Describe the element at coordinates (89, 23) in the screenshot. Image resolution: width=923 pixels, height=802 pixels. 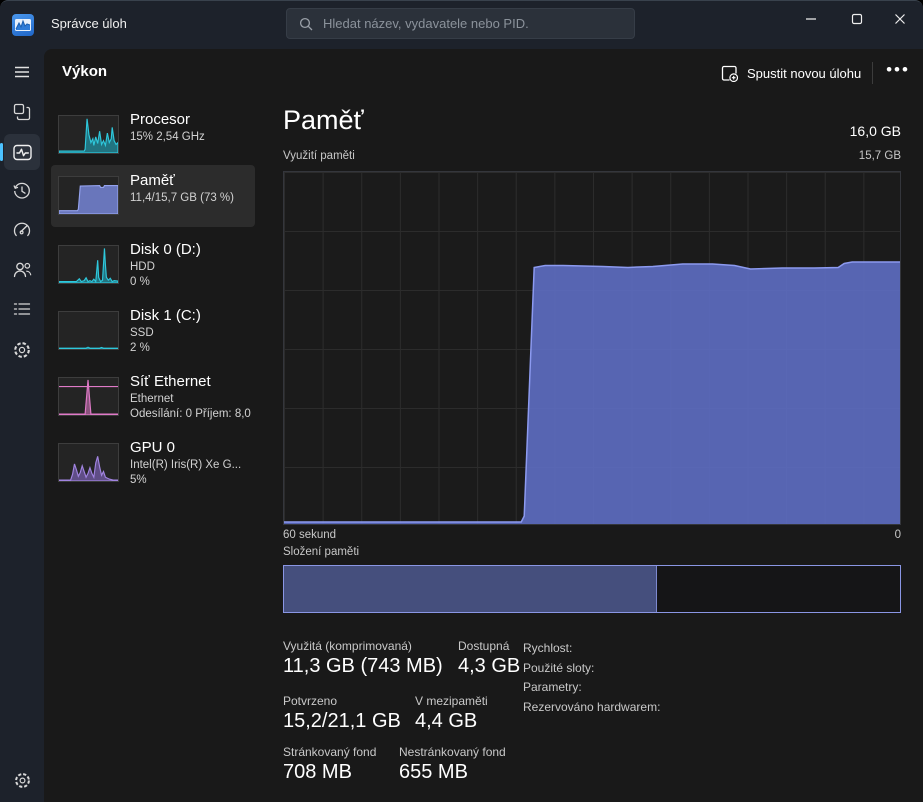
I see `window-title: Správce úloh` at that location.